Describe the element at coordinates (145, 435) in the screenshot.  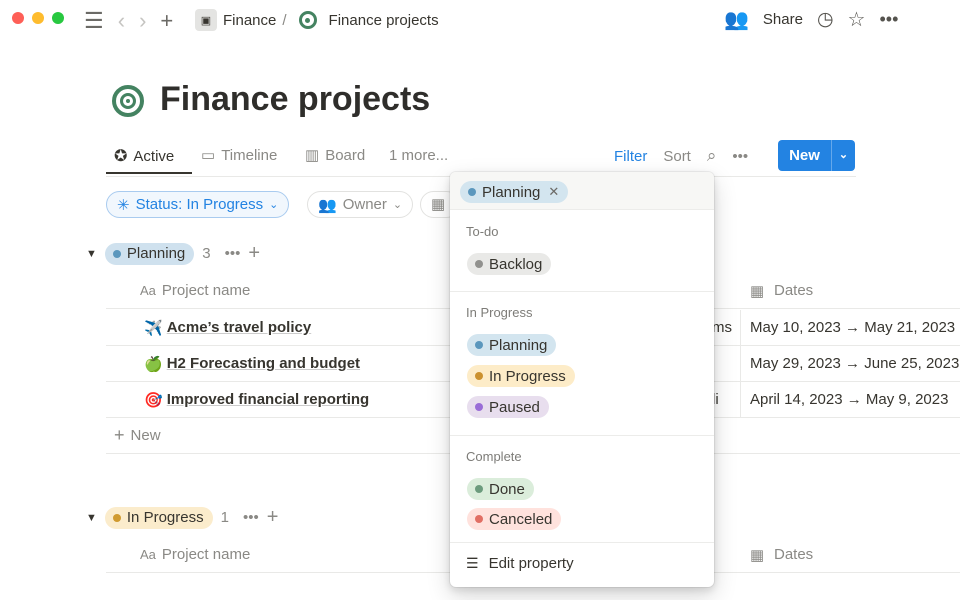
I see `new-row-label: New` at that location.